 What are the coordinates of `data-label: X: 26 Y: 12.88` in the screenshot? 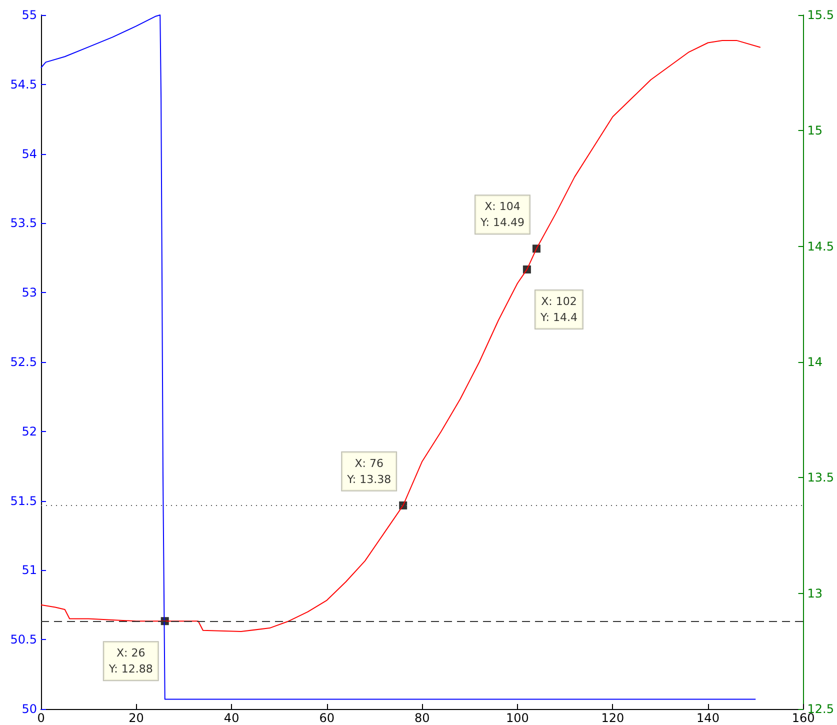 It's located at (130, 661).